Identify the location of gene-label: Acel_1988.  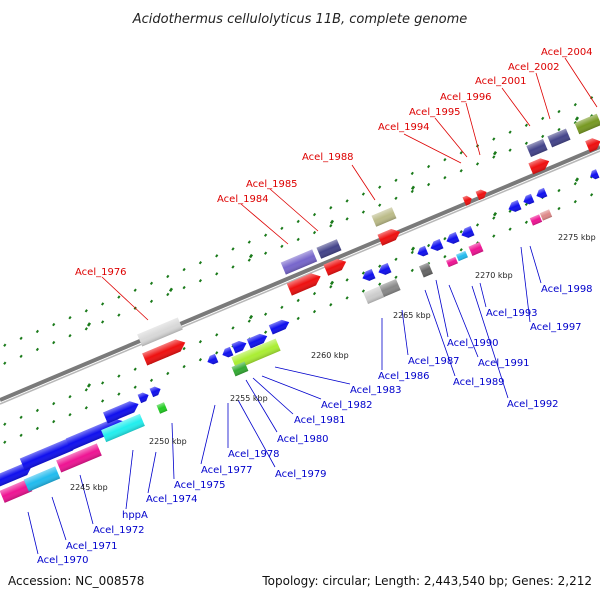
(328, 157).